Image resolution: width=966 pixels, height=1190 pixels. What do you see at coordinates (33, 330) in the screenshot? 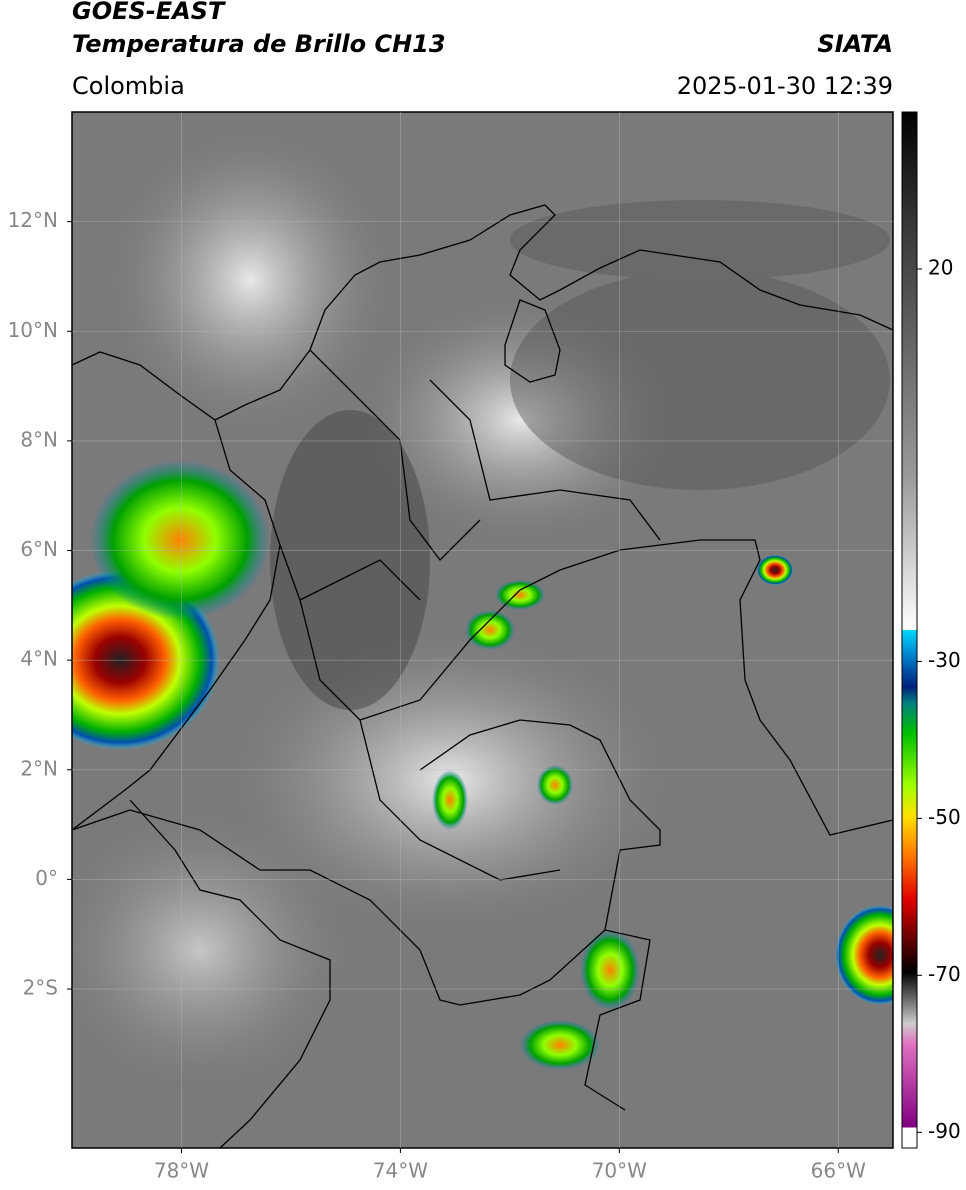
I see `y-tick-label: 10°N` at bounding box center [33, 330].